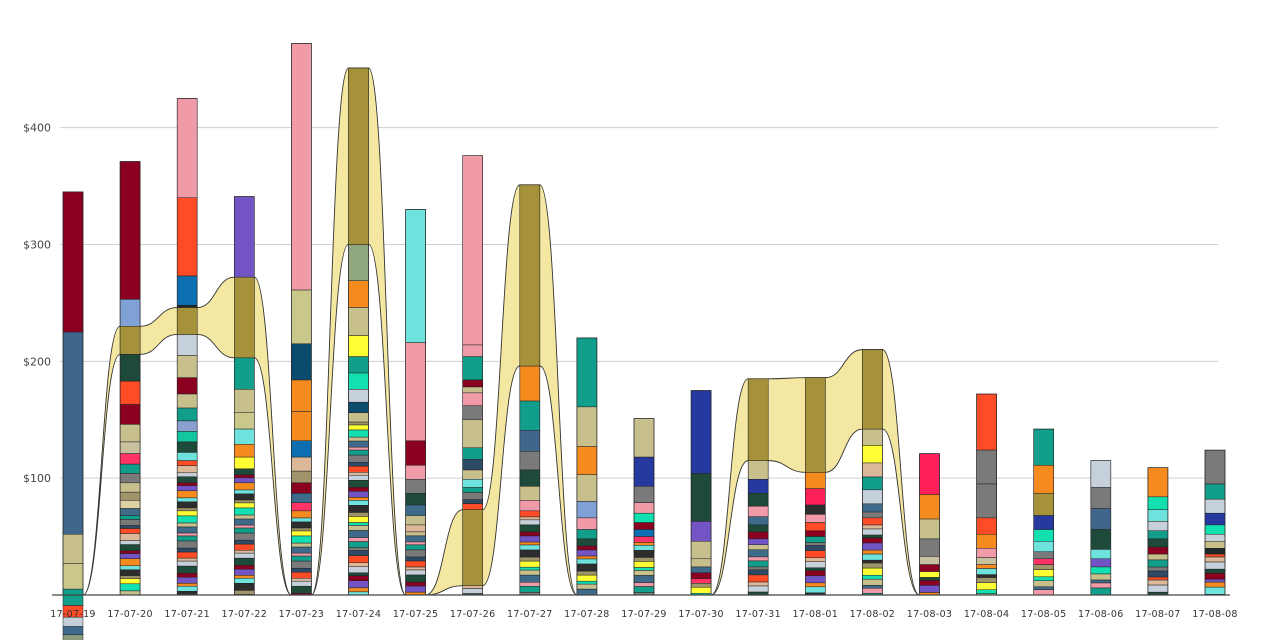  Describe the element at coordinates (530, 614) in the screenshot. I see `x-tick-label: 17-07-27` at that location.